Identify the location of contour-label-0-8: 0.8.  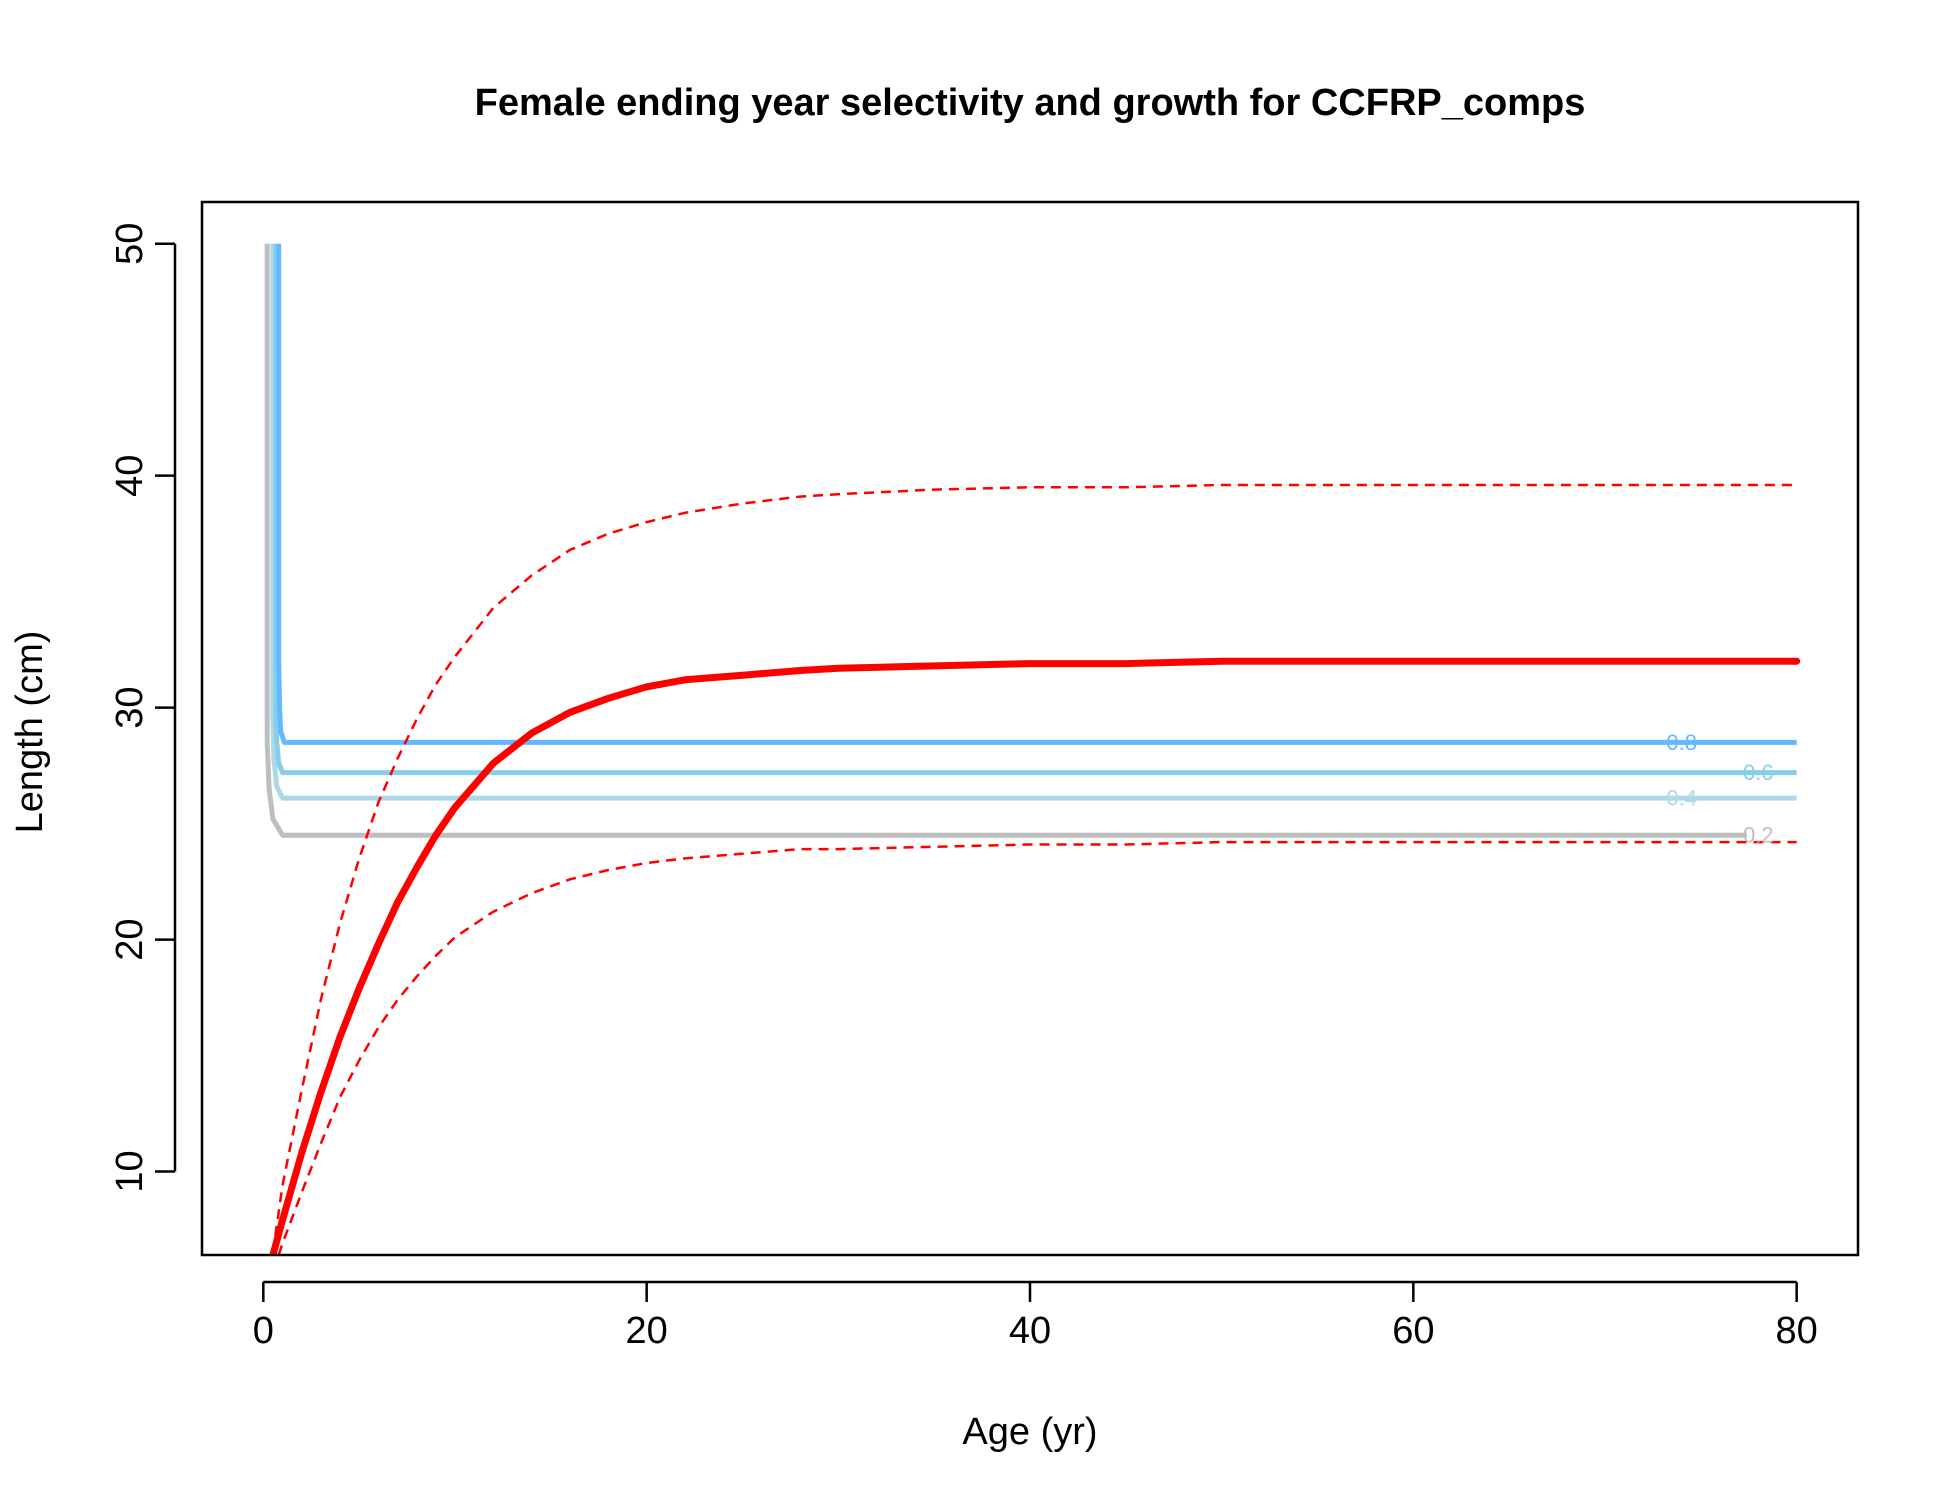
(1681, 742).